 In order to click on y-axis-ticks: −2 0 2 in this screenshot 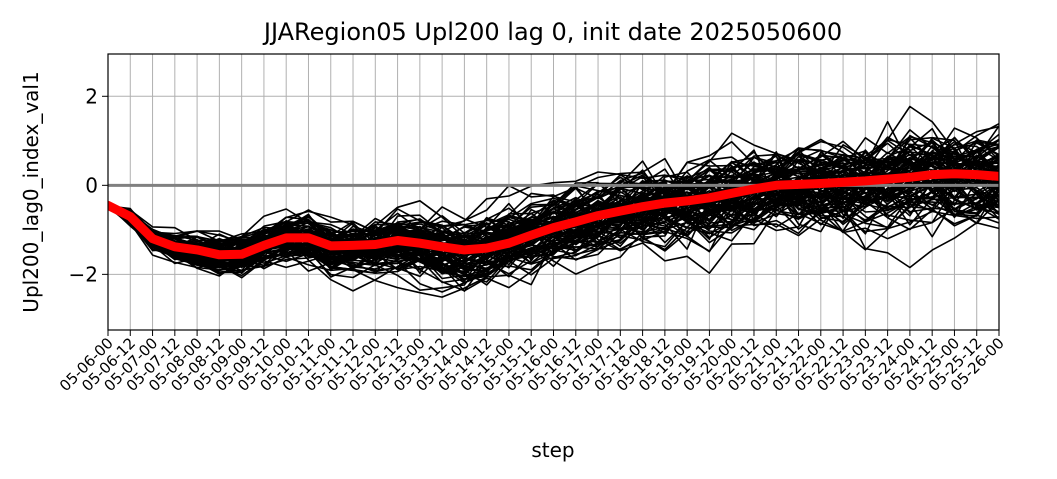, I will do `click(88, 185)`.